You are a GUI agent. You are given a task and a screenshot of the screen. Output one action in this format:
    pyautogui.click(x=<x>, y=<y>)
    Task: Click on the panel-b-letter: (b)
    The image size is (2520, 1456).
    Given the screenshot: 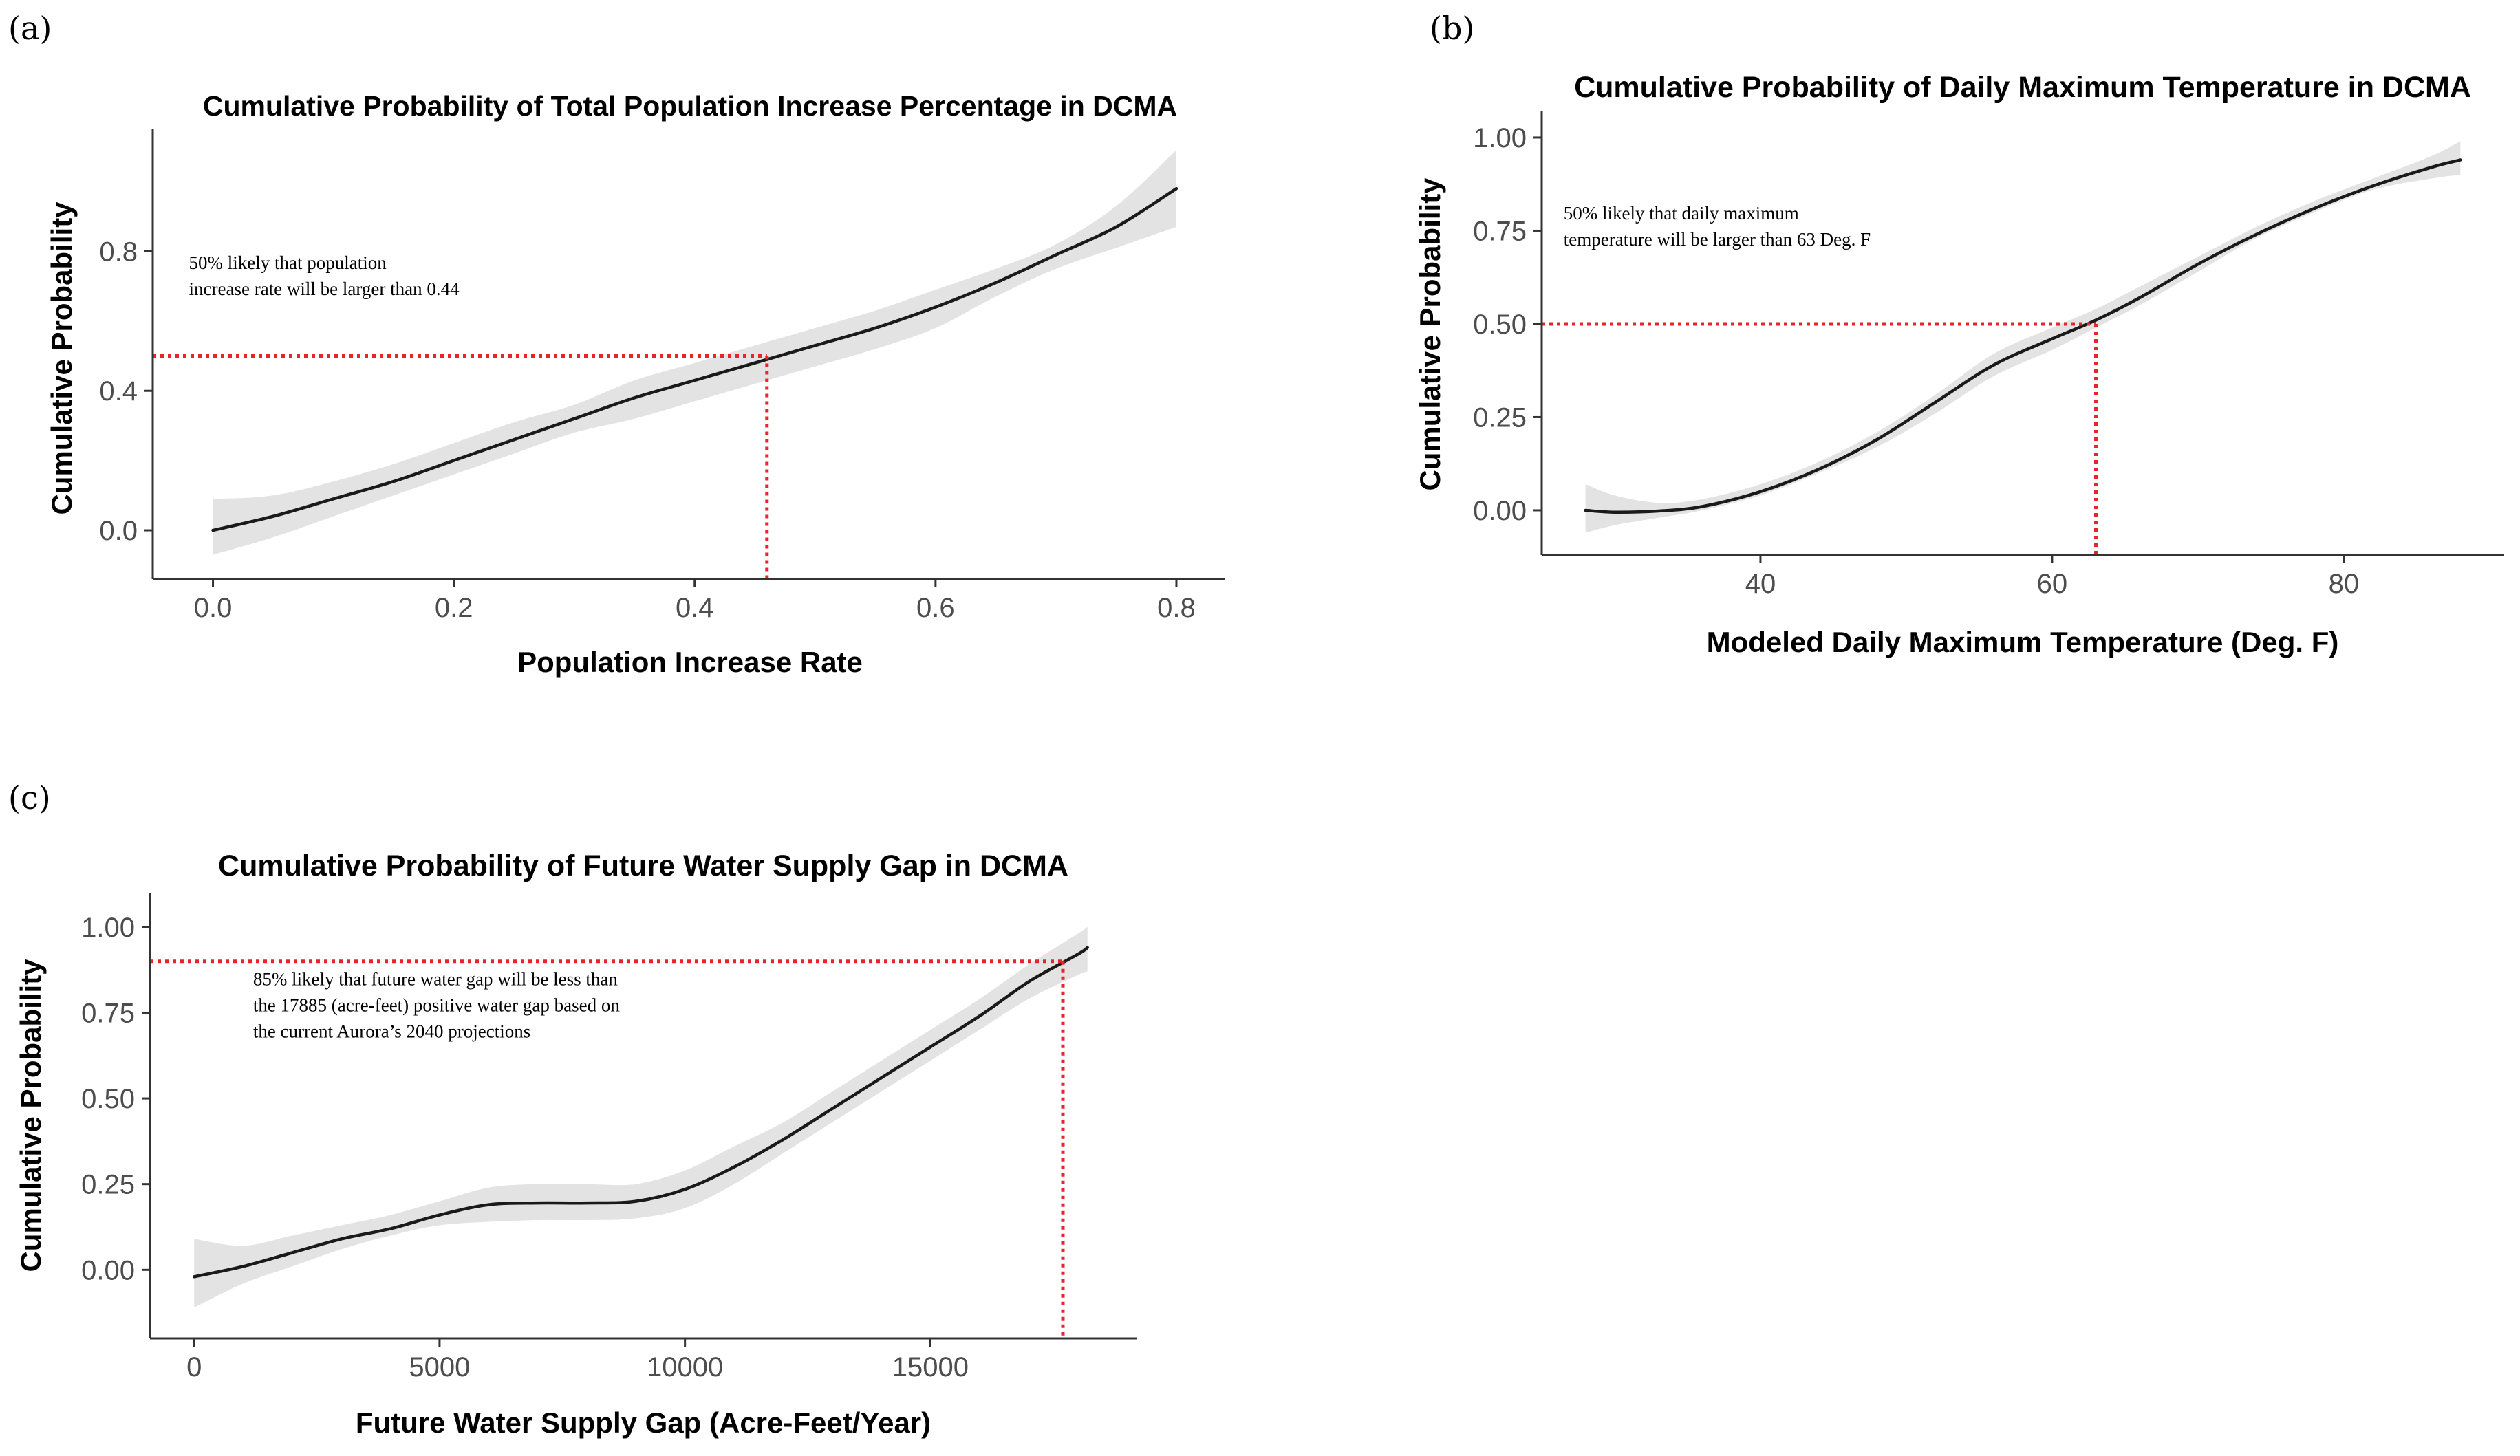 What is the action you would take?
    pyautogui.click(x=1452, y=28)
    